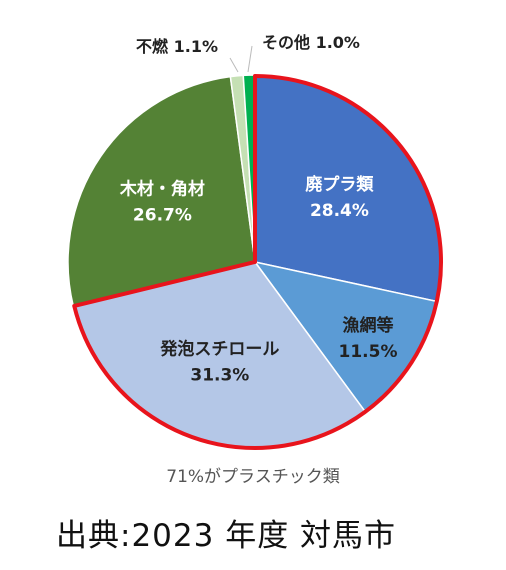 The width and height of the screenshot is (506, 570). What do you see at coordinates (219, 376) in the screenshot?
I see `slice-styrofoam-value: 31.3%` at bounding box center [219, 376].